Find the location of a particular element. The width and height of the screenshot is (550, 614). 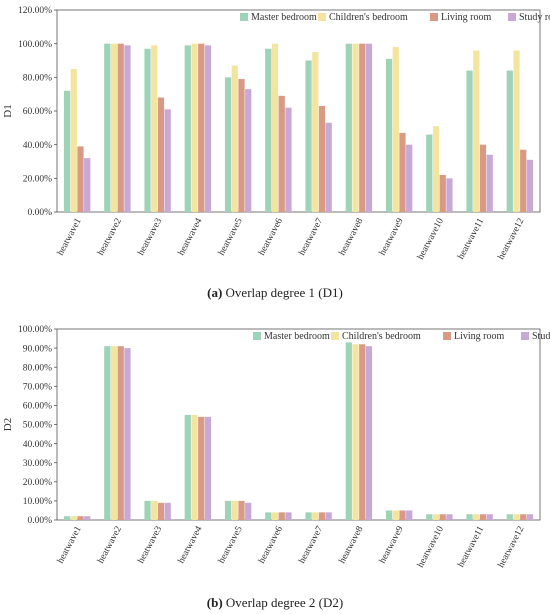

caption-d2: (b) Overlap degree 2 (D2) is located at coordinates (275, 603).